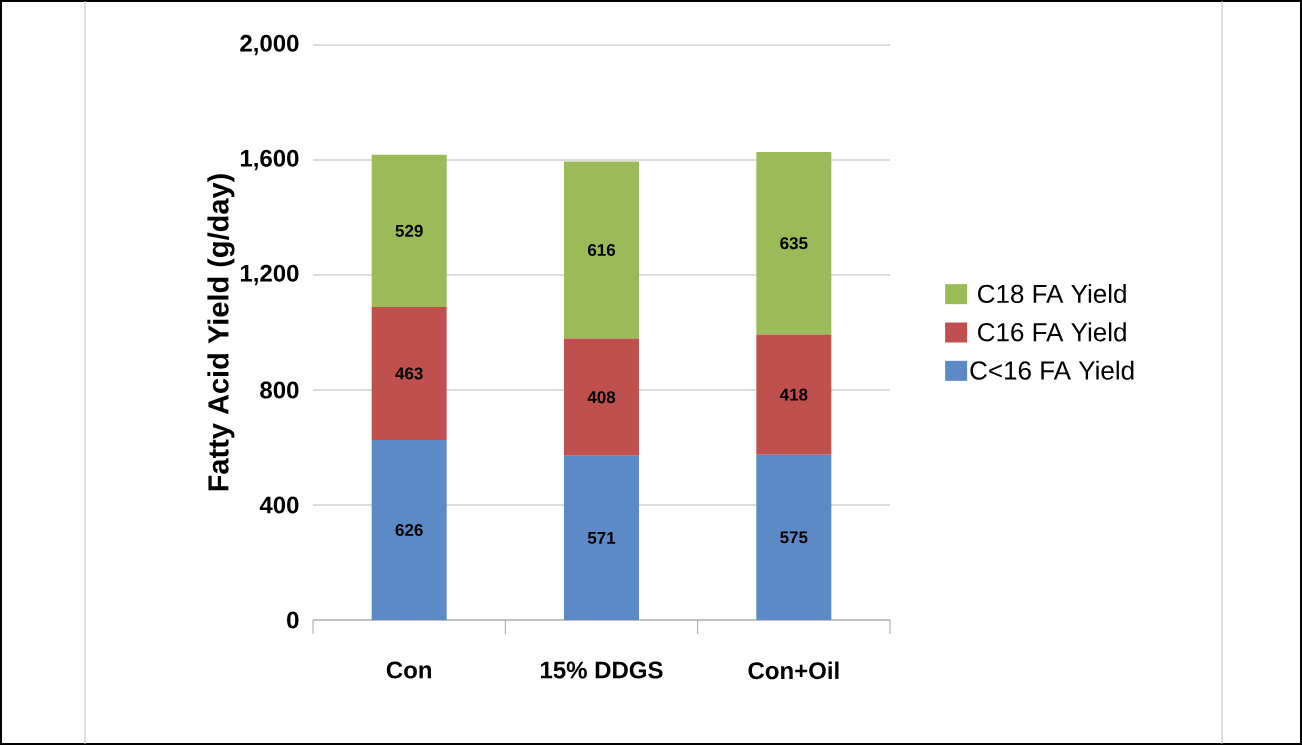 The height and width of the screenshot is (745, 1302). Describe the element at coordinates (279, 390) in the screenshot. I see `y-tick-label: 800` at that location.